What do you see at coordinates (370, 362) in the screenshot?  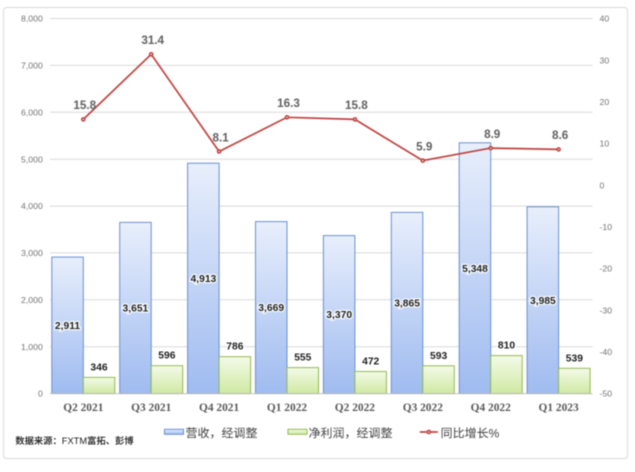 I see `svg-text: 472` at bounding box center [370, 362].